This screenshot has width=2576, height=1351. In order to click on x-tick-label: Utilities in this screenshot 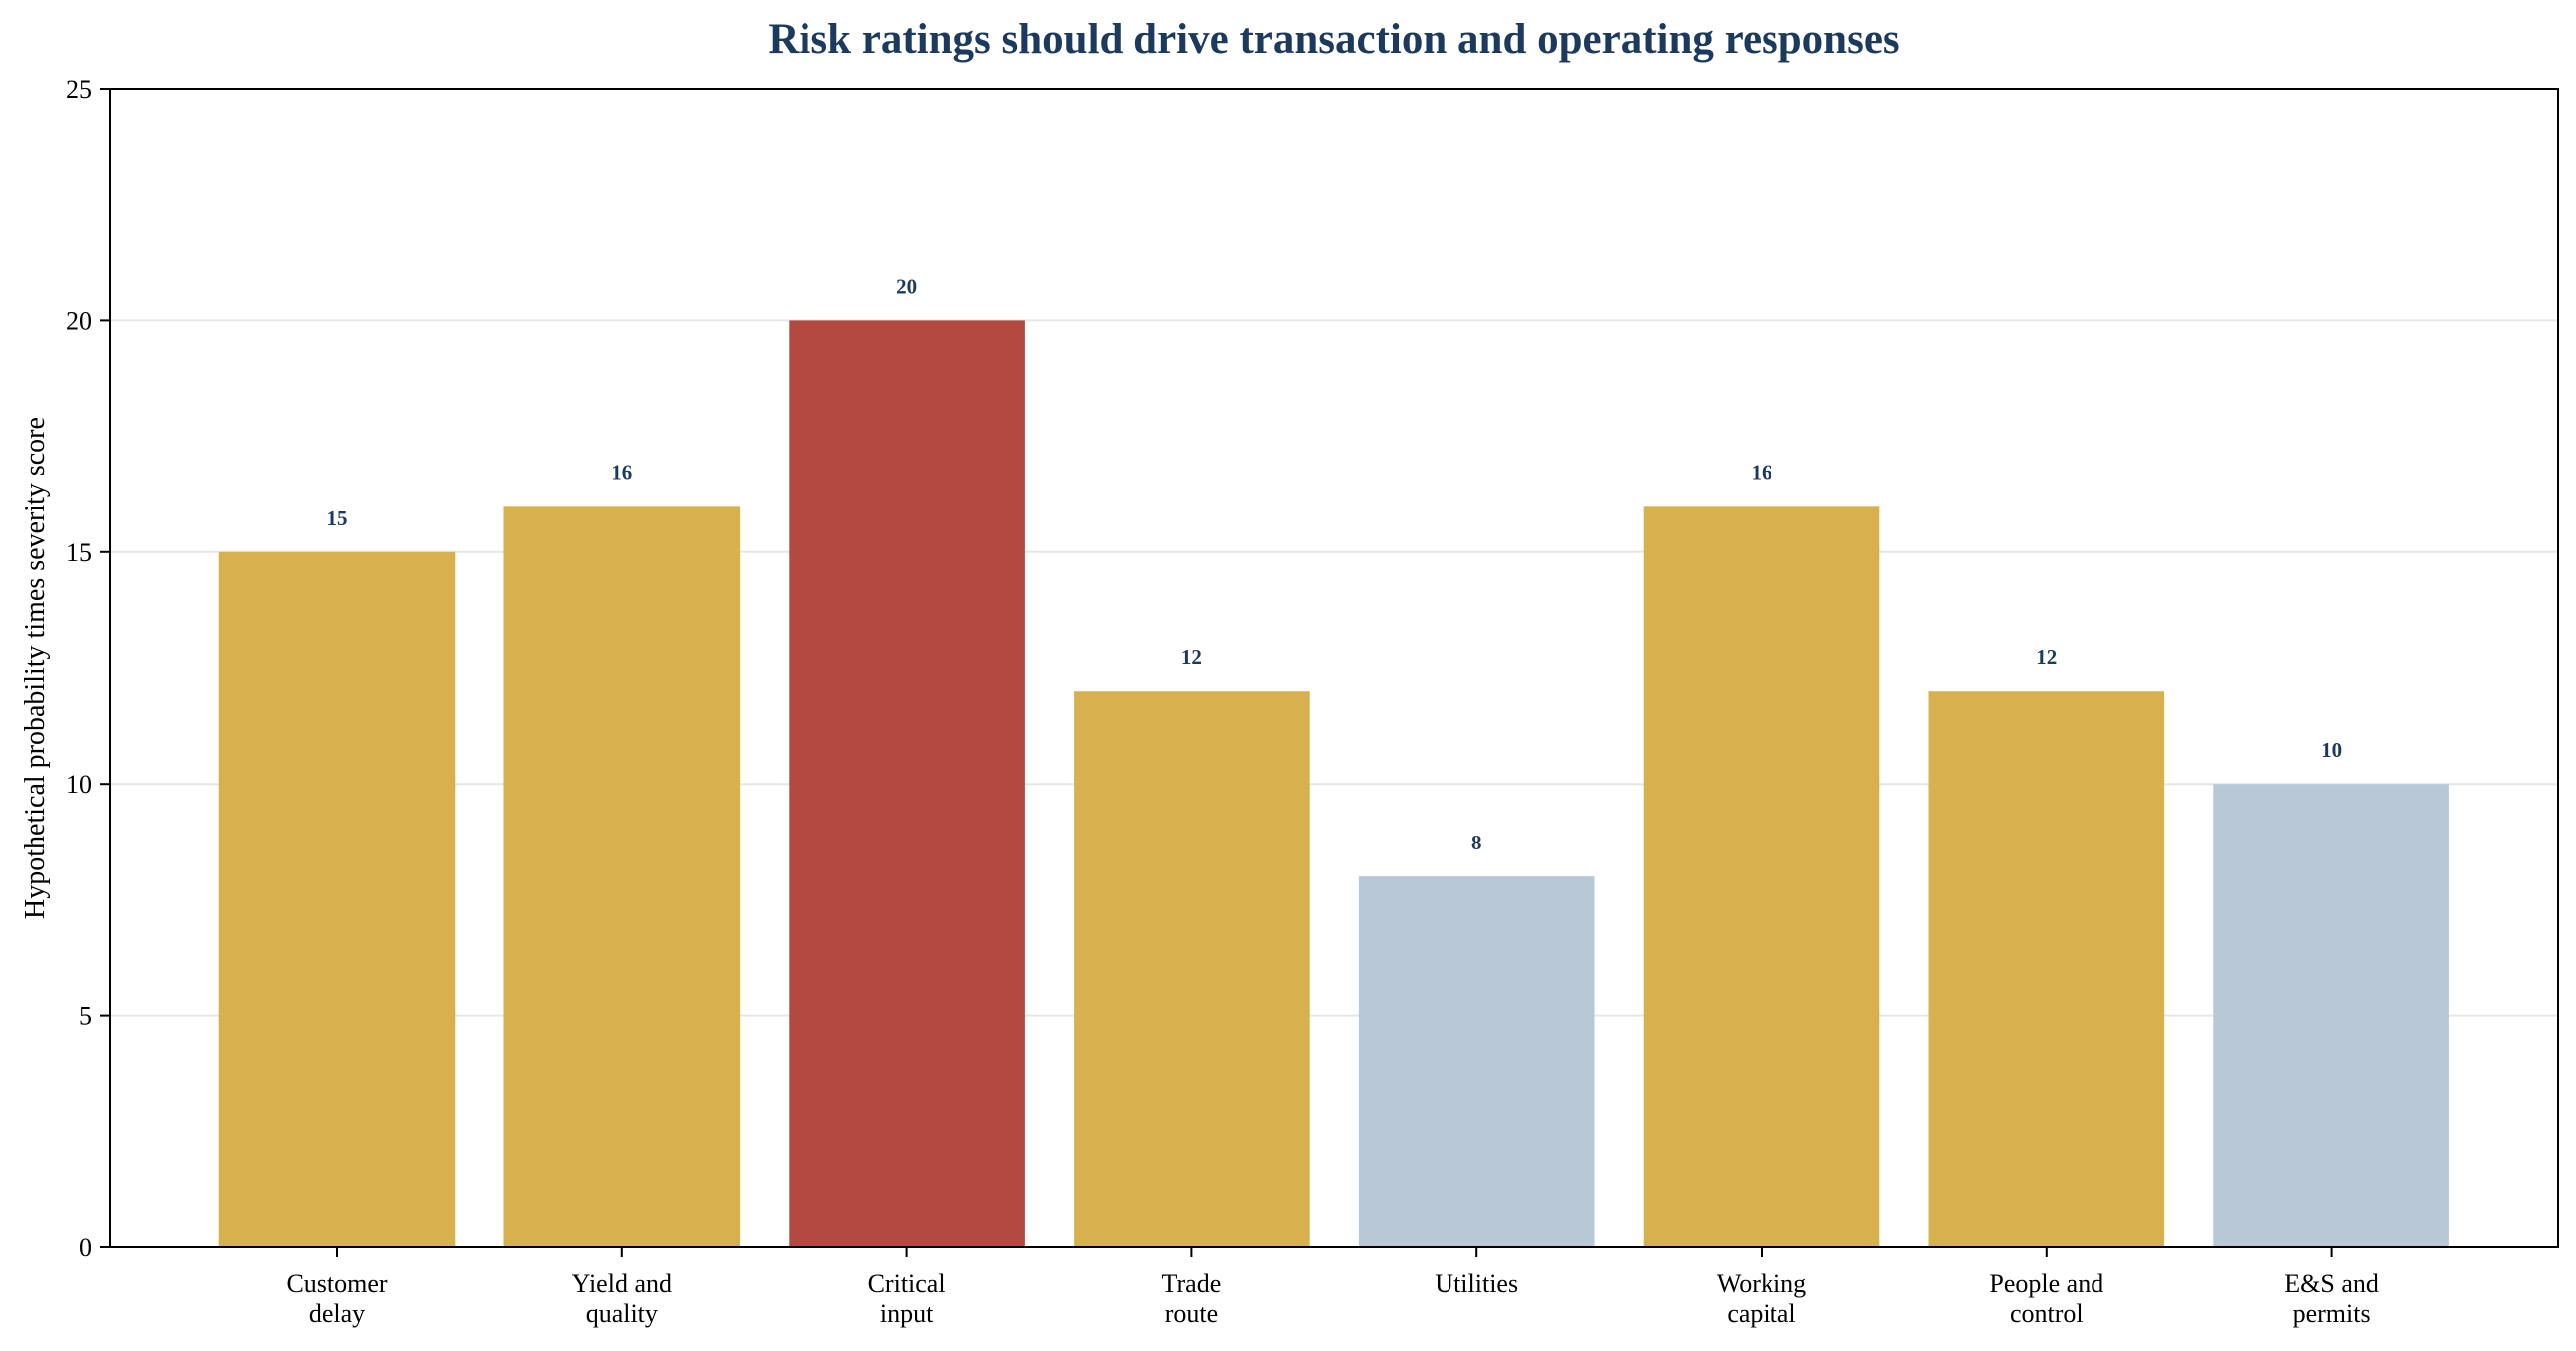, I will do `click(1476, 1284)`.